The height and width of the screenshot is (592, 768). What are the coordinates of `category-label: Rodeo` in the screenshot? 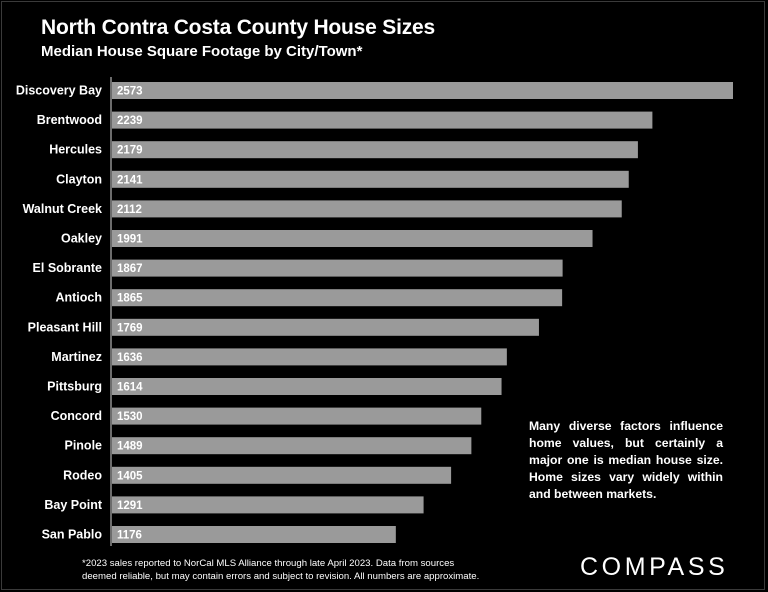 It's located at (82, 475).